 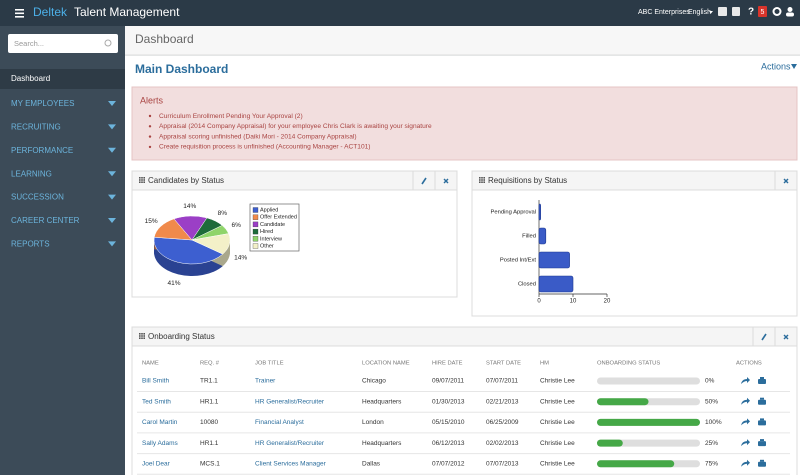 I want to click on cell: Headquarters, so click(x=382, y=443).